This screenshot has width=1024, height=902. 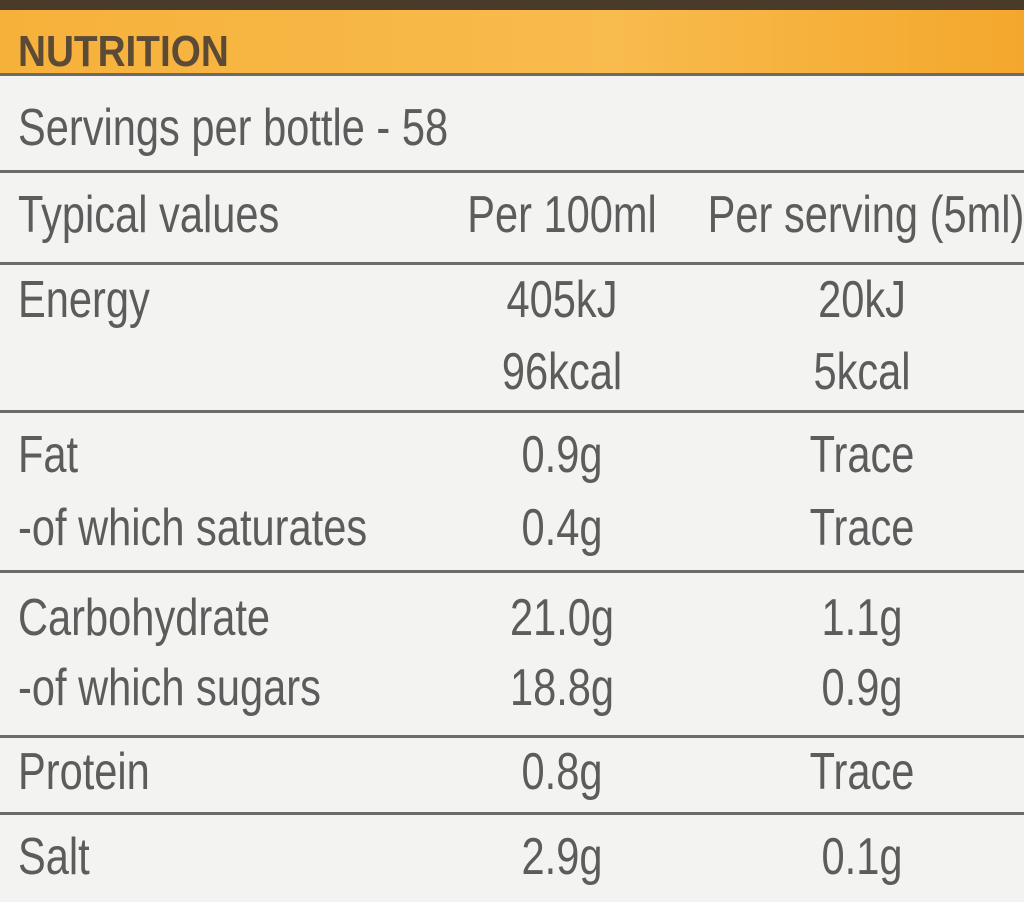 What do you see at coordinates (562, 372) in the screenshot?
I see `per-100ml: 96kcal` at bounding box center [562, 372].